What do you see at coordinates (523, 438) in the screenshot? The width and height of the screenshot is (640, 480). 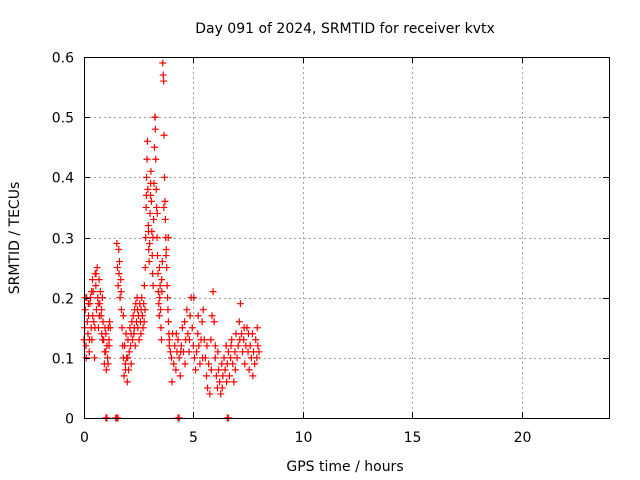 I see `x-tick-label: 20` at bounding box center [523, 438].